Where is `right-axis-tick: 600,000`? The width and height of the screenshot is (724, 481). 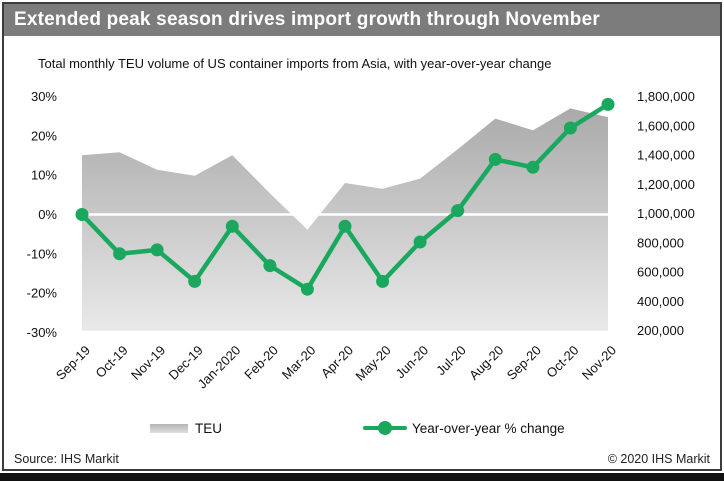 right-axis-tick: 600,000 is located at coordinates (660, 272).